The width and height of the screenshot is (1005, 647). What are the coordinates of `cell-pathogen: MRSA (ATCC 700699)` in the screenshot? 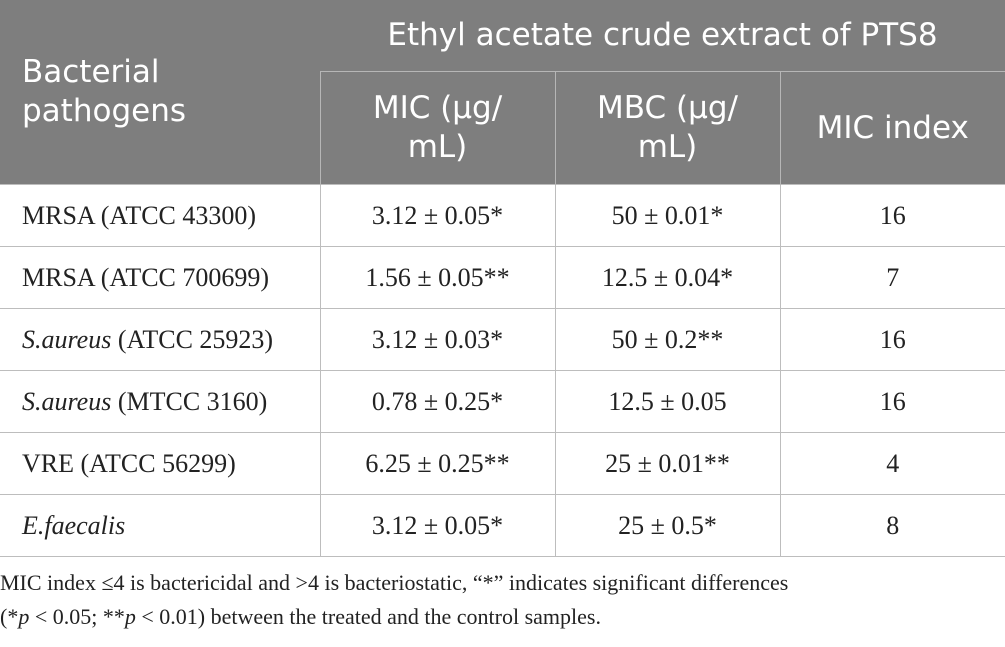 It's located at (160, 277).